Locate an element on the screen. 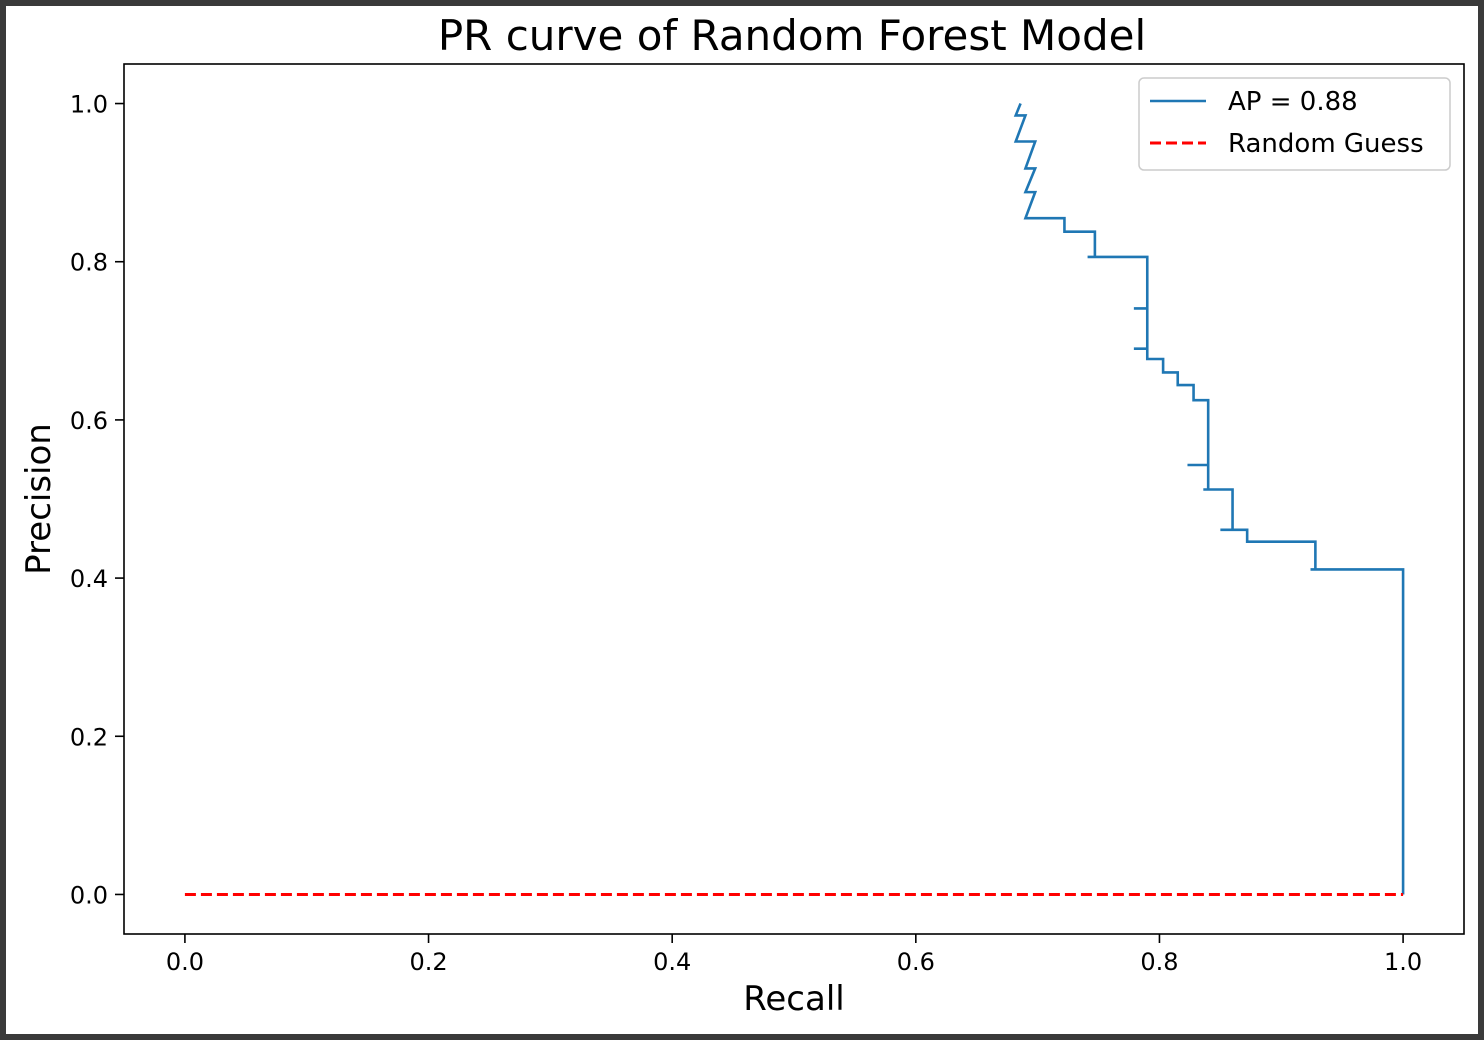 The height and width of the screenshot is (1040, 1484). y-tick-label: 0.2 is located at coordinates (89, 737).